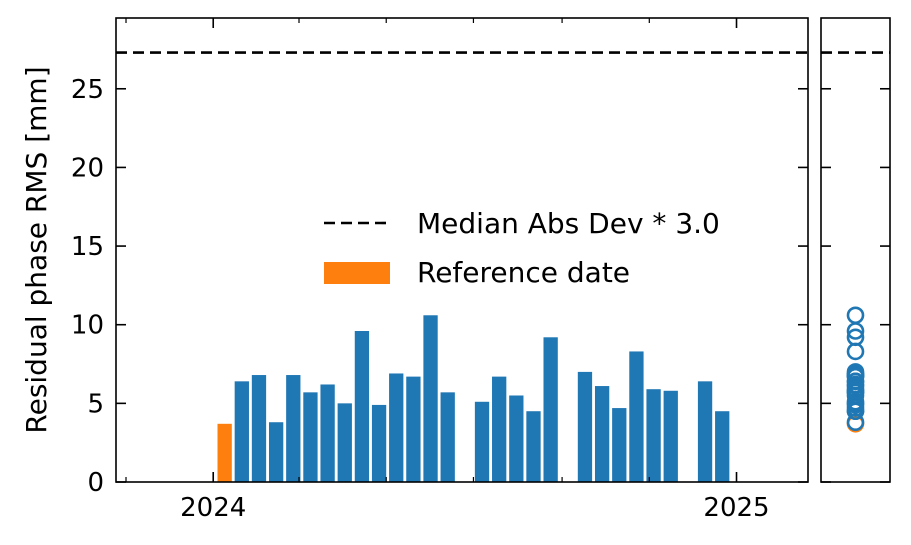 Image resolution: width=911 pixels, height=545 pixels. What do you see at coordinates (87, 247) in the screenshot?
I see `y-tick-label: 15` at bounding box center [87, 247].